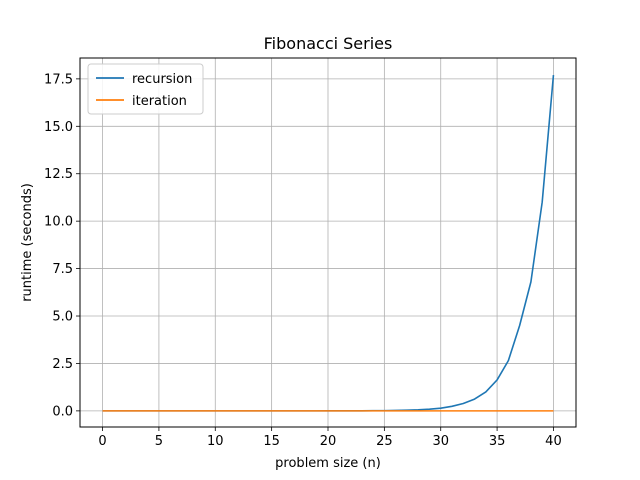 Image resolution: width=640 pixels, height=480 pixels. I want to click on legend-box, so click(145, 89).